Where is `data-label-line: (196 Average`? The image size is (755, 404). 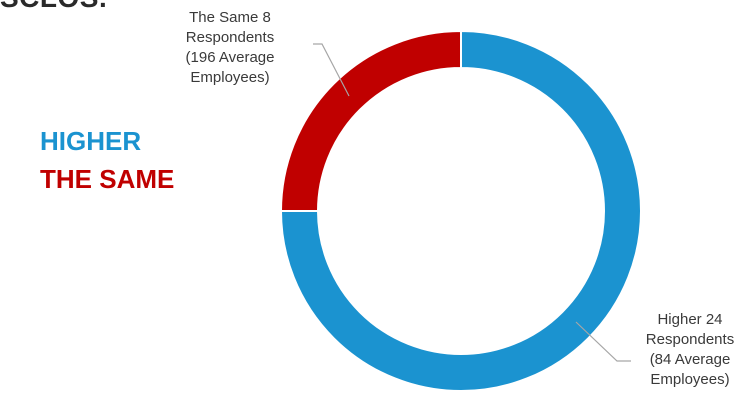 data-label-line: (196 Average is located at coordinates (230, 57).